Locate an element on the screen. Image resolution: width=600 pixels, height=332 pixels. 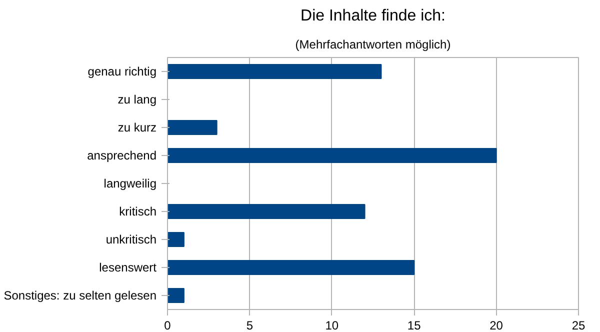
x-tick-label: 20 is located at coordinates (497, 325).